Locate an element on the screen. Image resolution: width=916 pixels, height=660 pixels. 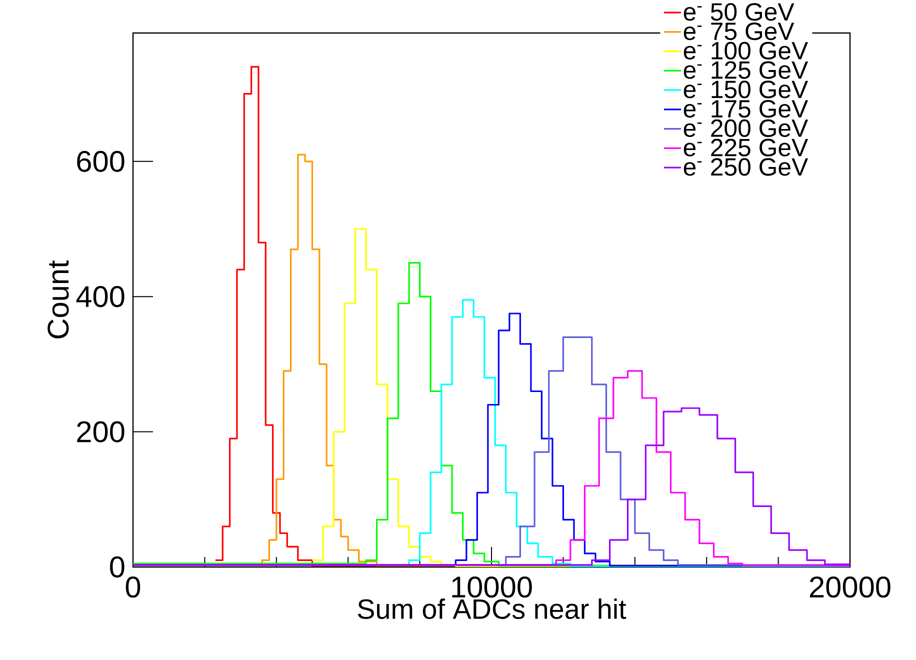
legend-label: e$^{-}$ 100 GeV is located at coordinates (746, 51).